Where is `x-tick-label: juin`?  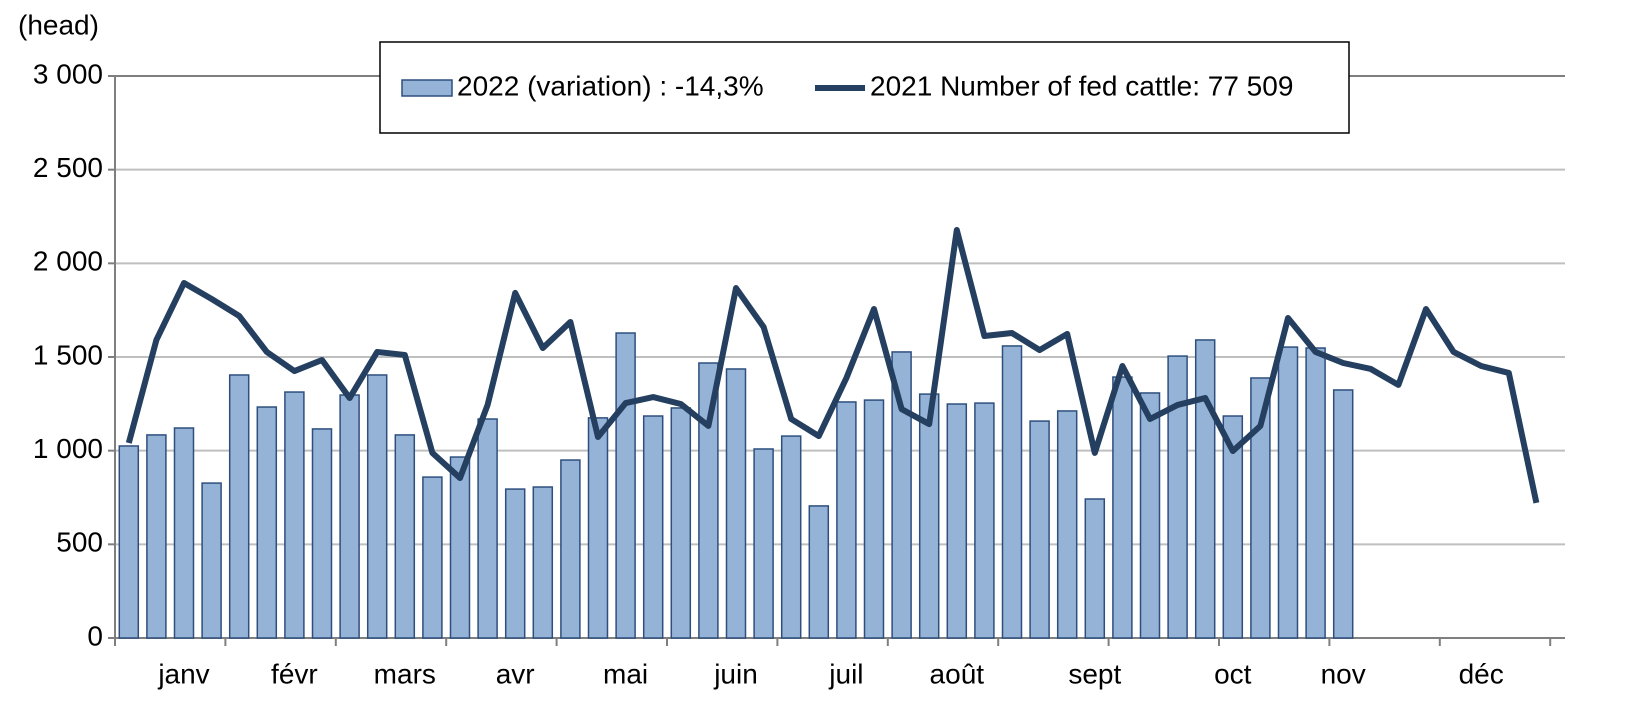 x-tick-label: juin is located at coordinates (735, 673).